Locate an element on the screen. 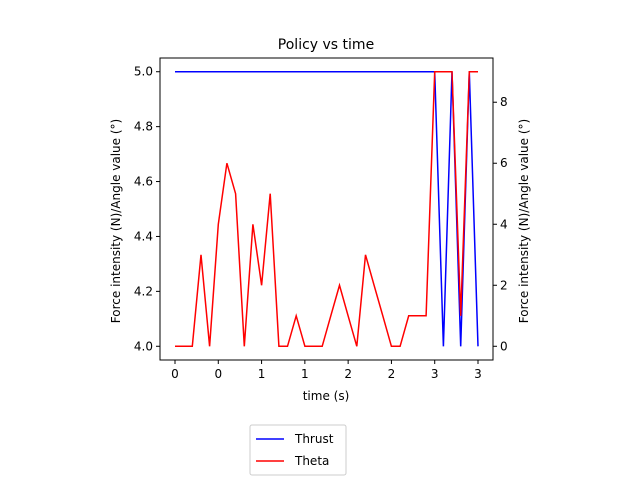 This screenshot has width=640, height=480. legend-entry-thrust: Thrust is located at coordinates (314, 439).